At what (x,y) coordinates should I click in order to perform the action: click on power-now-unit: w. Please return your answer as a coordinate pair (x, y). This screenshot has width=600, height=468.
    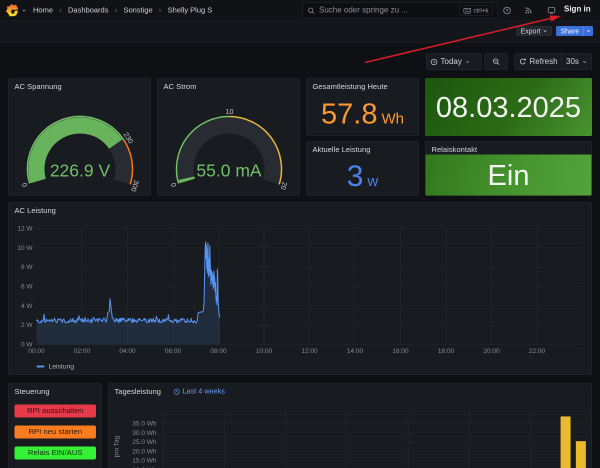
    Looking at the image, I should click on (373, 181).